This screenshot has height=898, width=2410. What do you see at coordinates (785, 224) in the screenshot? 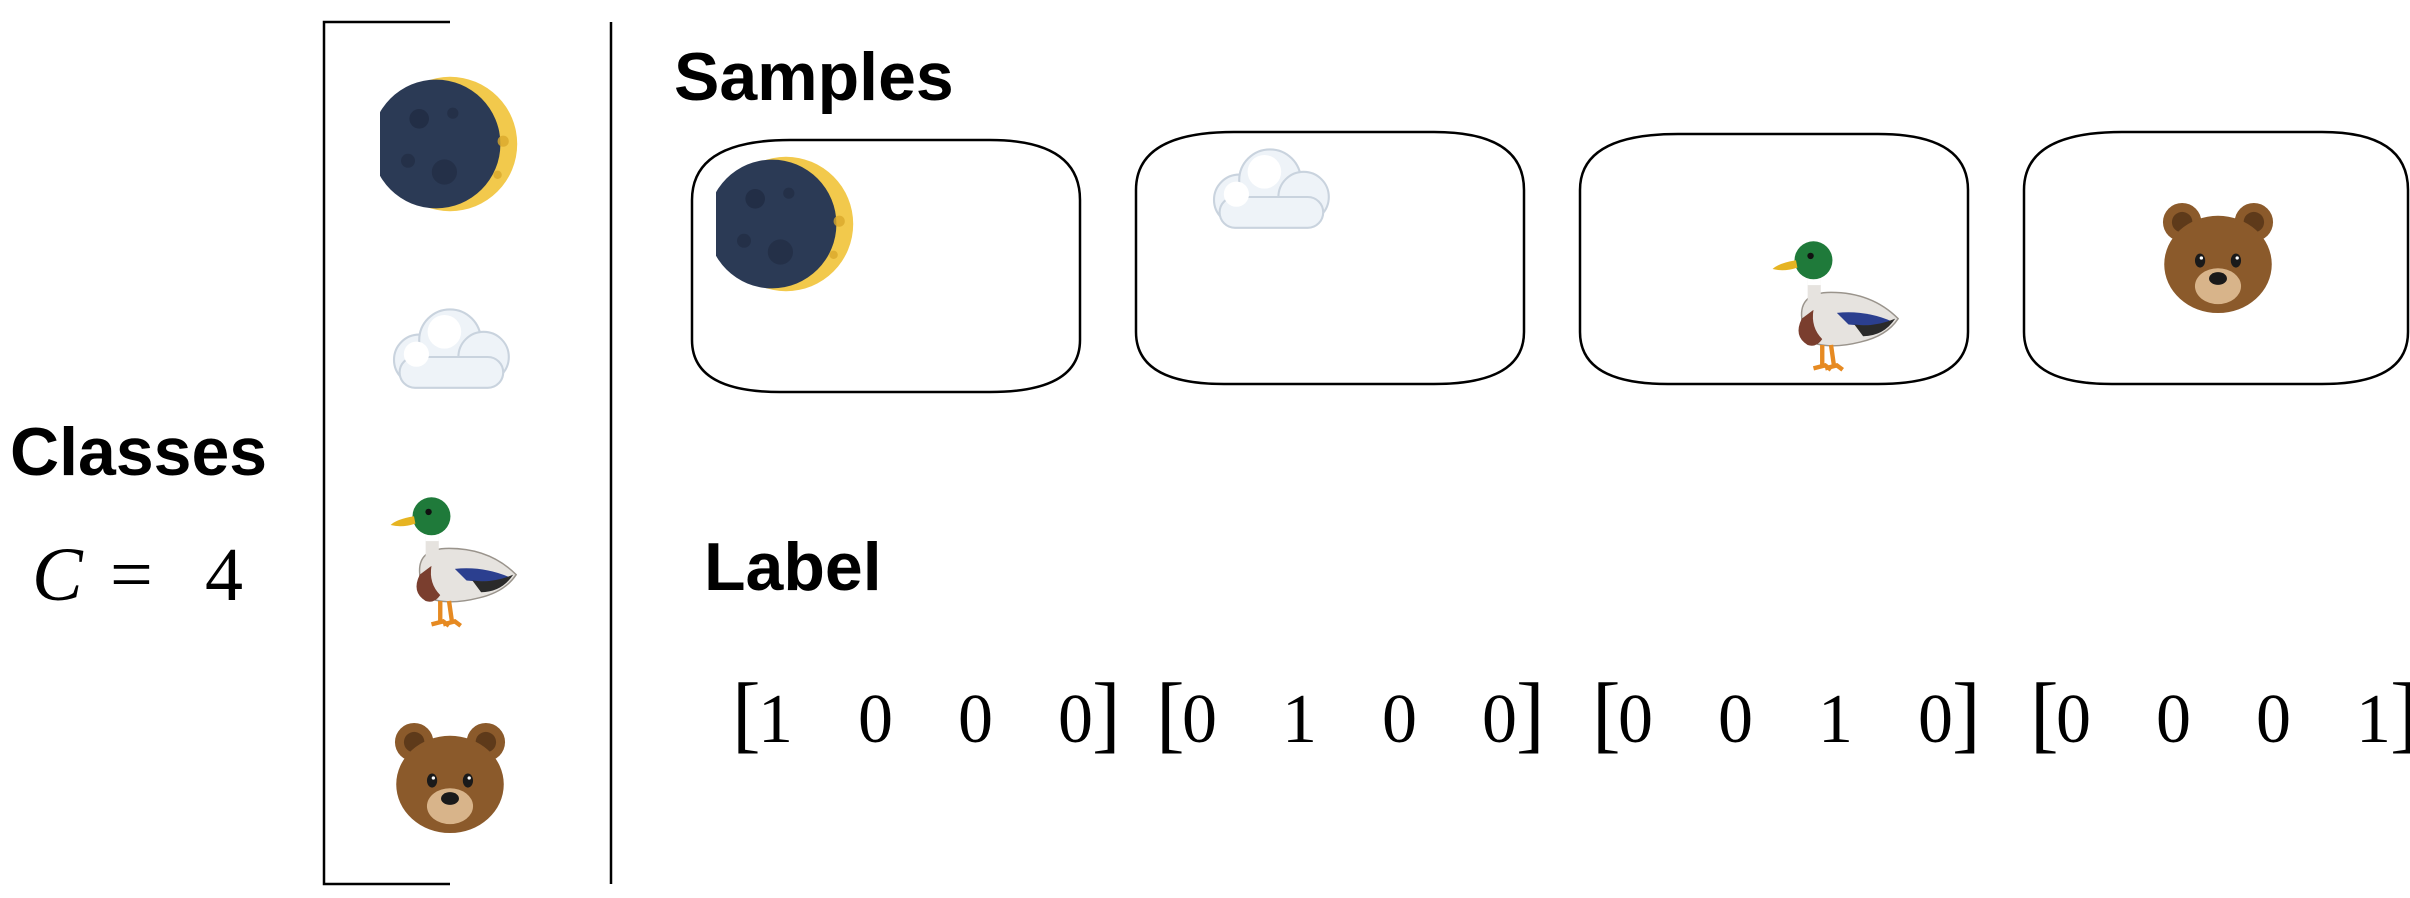
I see `sample-moon-icon` at bounding box center [785, 224].